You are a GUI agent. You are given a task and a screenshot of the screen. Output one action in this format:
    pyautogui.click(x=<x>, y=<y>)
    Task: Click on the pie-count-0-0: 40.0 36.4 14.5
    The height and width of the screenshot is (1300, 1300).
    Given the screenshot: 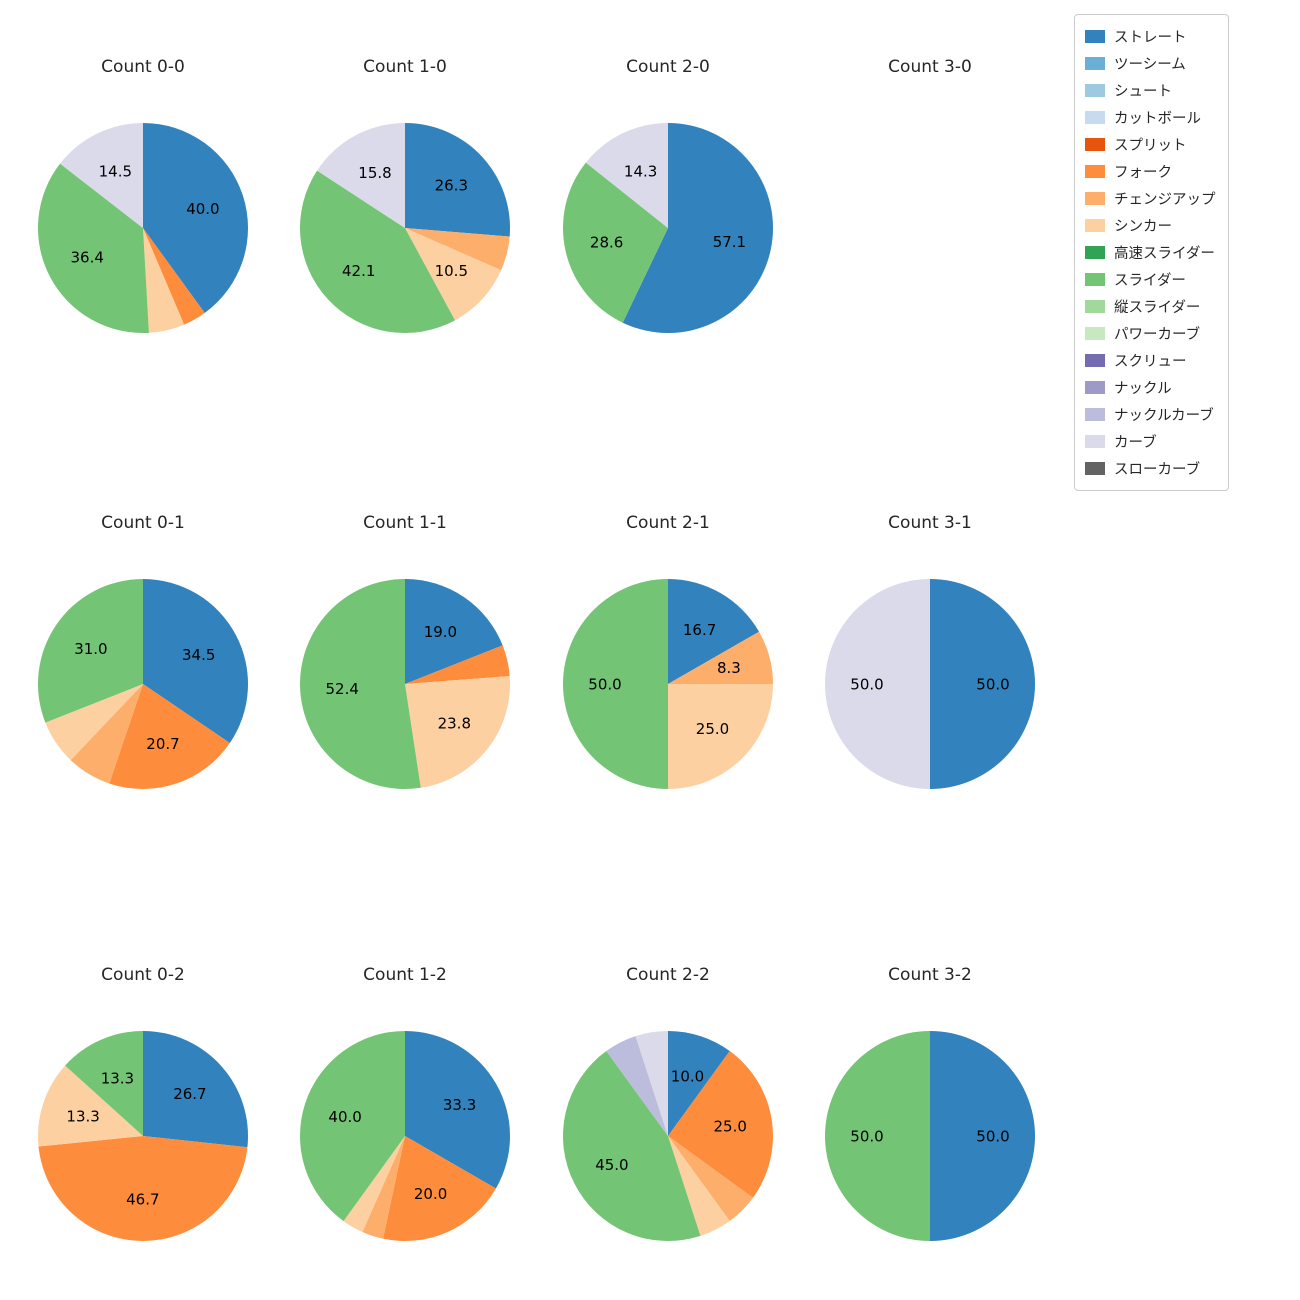 What is the action you would take?
    pyautogui.click(x=143, y=227)
    